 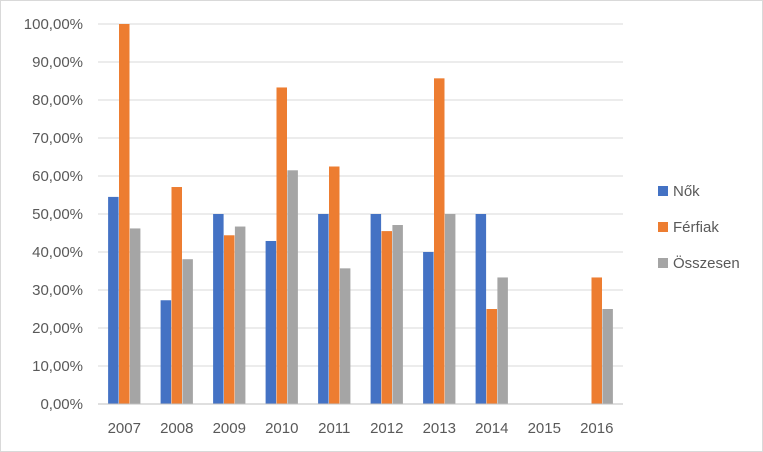 I want to click on y-tick-label: 20,00%, so click(x=57, y=328).